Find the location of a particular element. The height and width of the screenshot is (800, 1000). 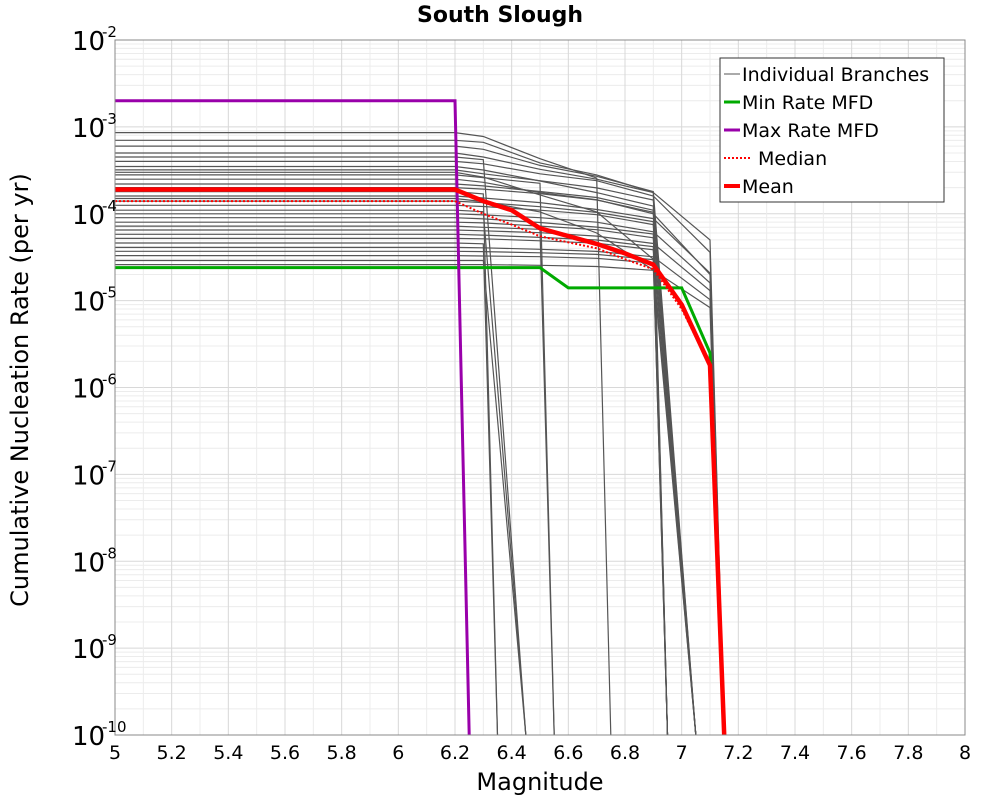

y-tick-label: 10⁻⁸ is located at coordinates (94, 561).